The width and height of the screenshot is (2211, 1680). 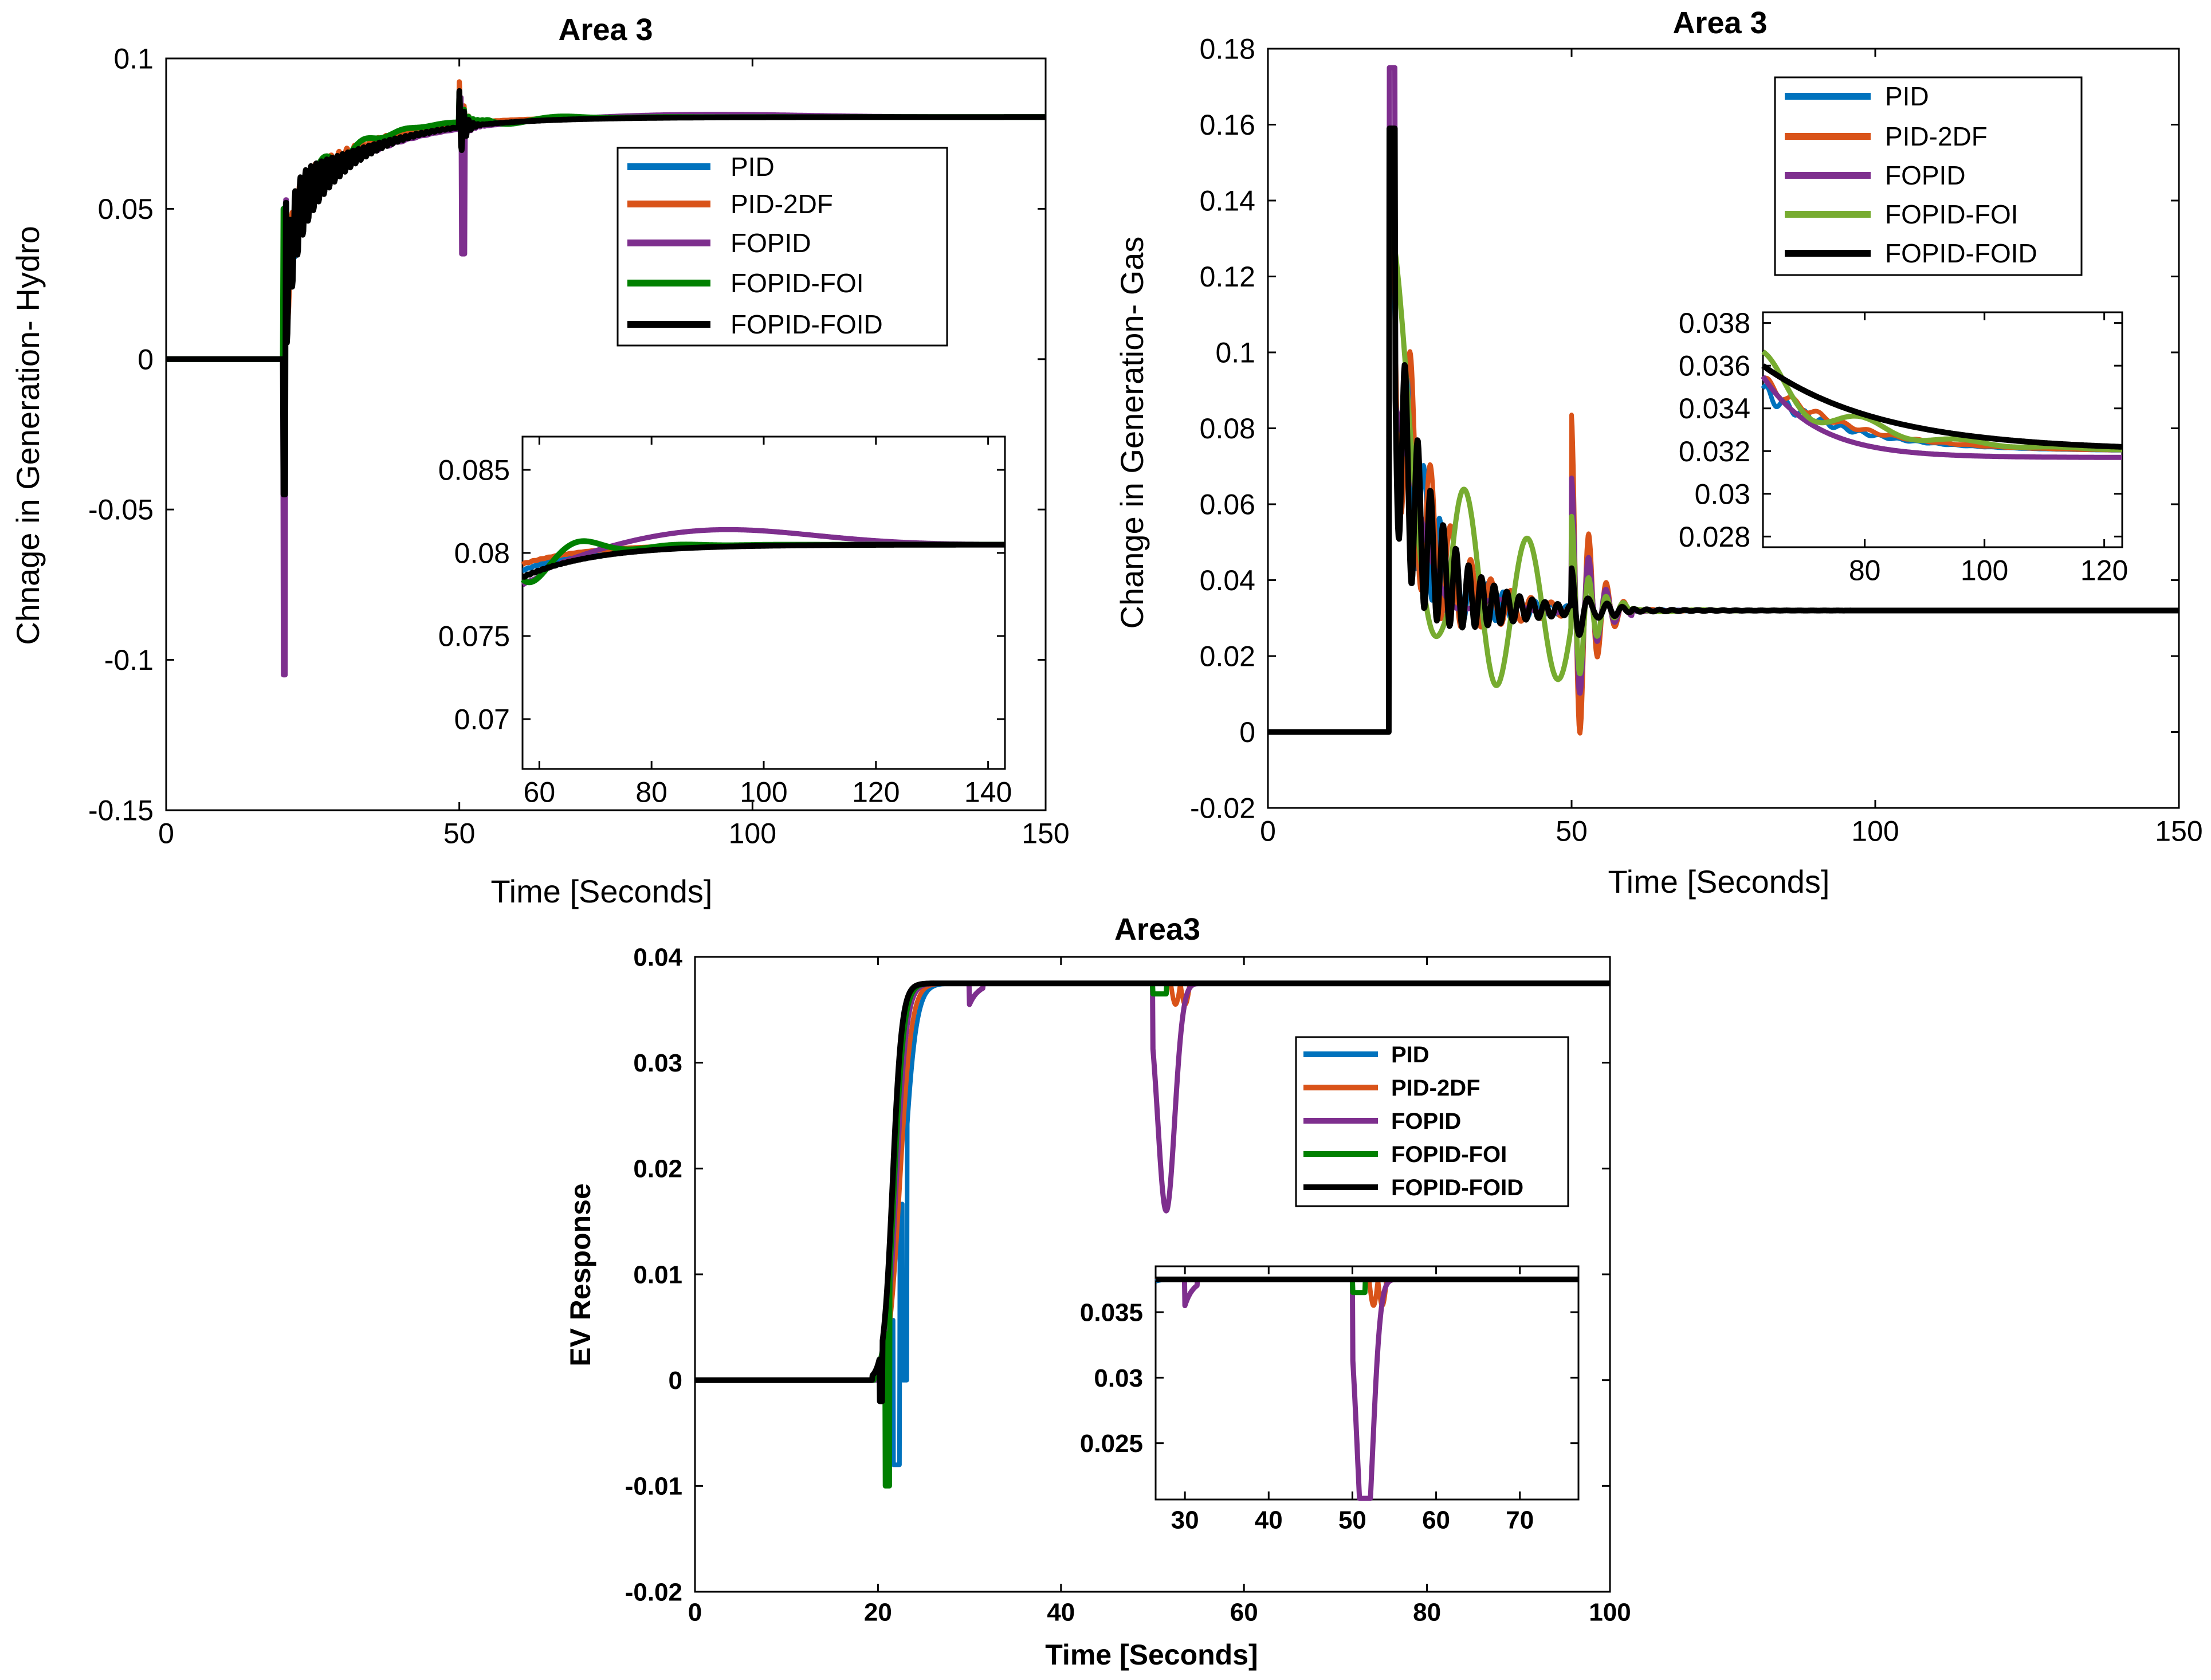 I want to click on y-tick-label: 0.034, so click(x=1714, y=408).